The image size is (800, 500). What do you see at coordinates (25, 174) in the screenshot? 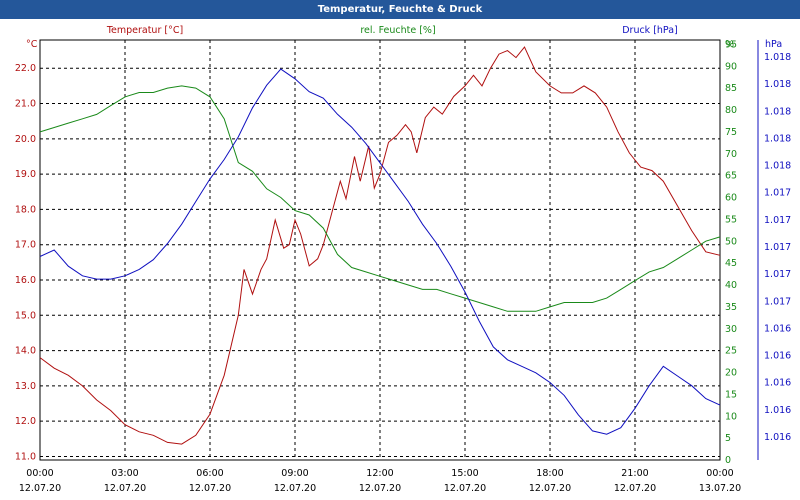
I see `tick-label-temperature: 19.0` at bounding box center [25, 174].